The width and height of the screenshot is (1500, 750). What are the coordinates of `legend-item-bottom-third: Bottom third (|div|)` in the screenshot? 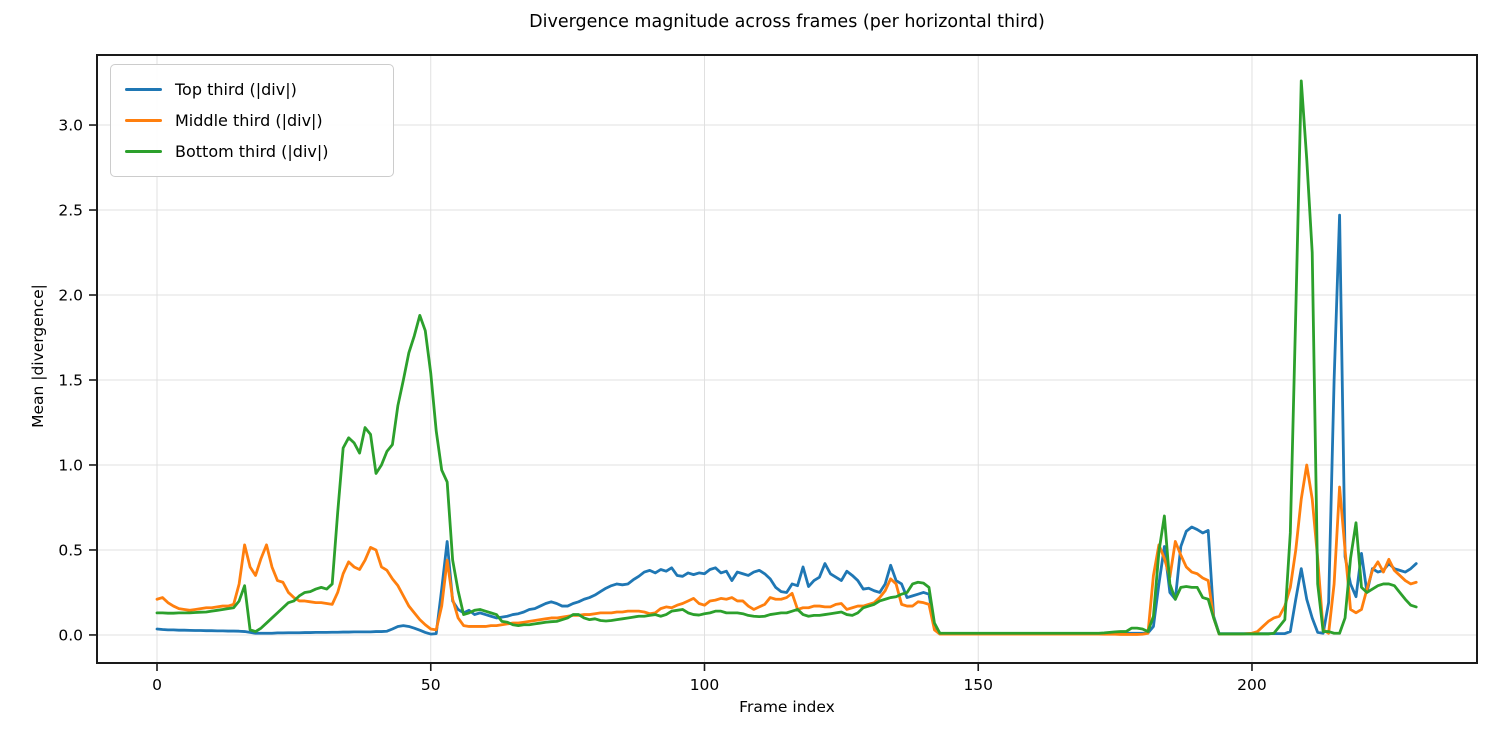 It's located at (252, 151).